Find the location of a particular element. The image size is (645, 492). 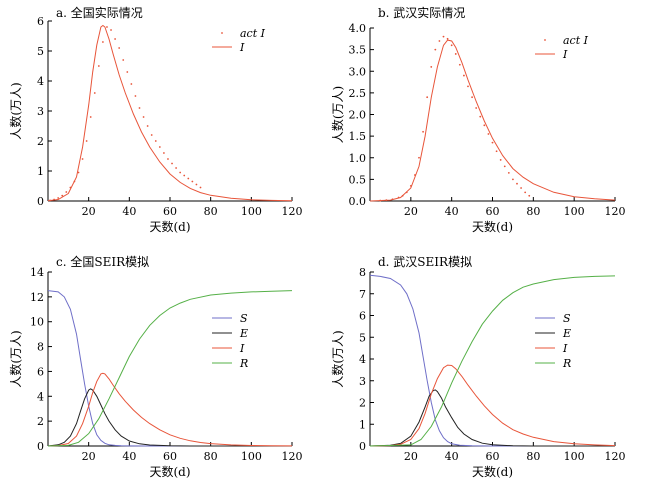

y-tick-label: 7 is located at coordinates (362, 294).